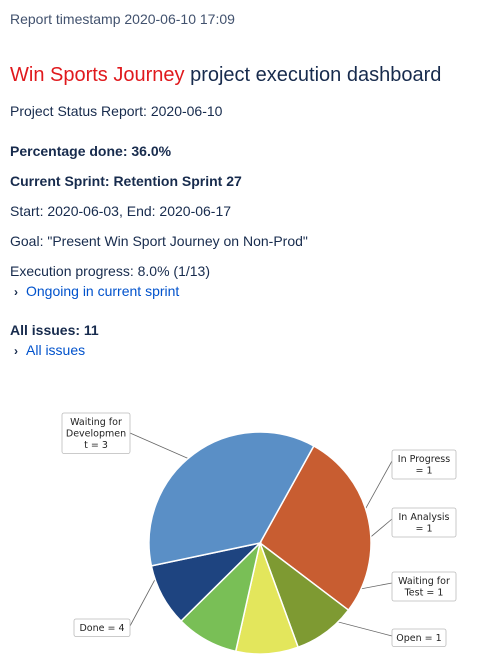 This screenshot has height=672, width=479. Describe the element at coordinates (97, 75) in the screenshot. I see `project-name: Win Sports Journey` at that location.